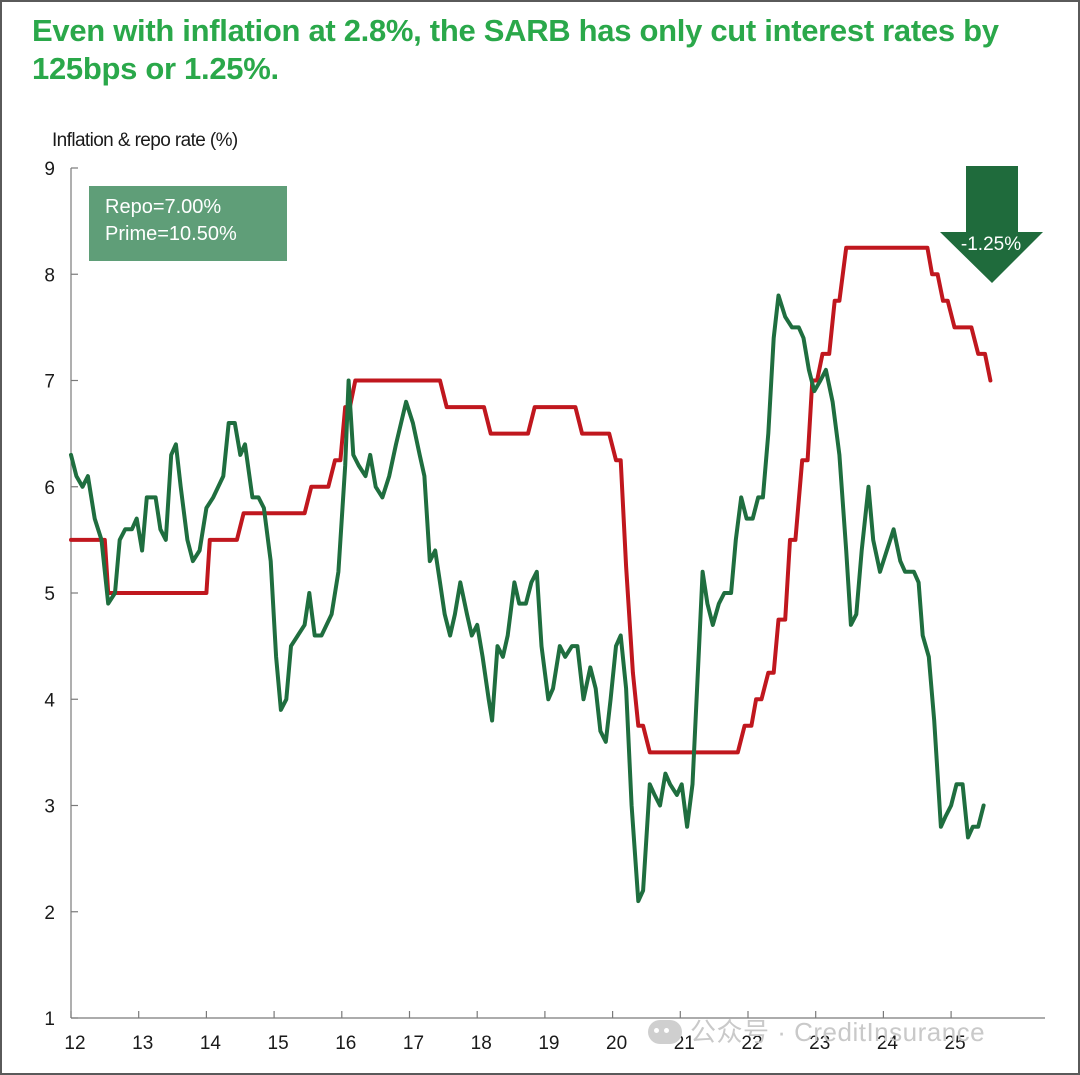 This screenshot has width=1080, height=1075. What do you see at coordinates (49, 700) in the screenshot?
I see `y-tick-label: 4` at bounding box center [49, 700].